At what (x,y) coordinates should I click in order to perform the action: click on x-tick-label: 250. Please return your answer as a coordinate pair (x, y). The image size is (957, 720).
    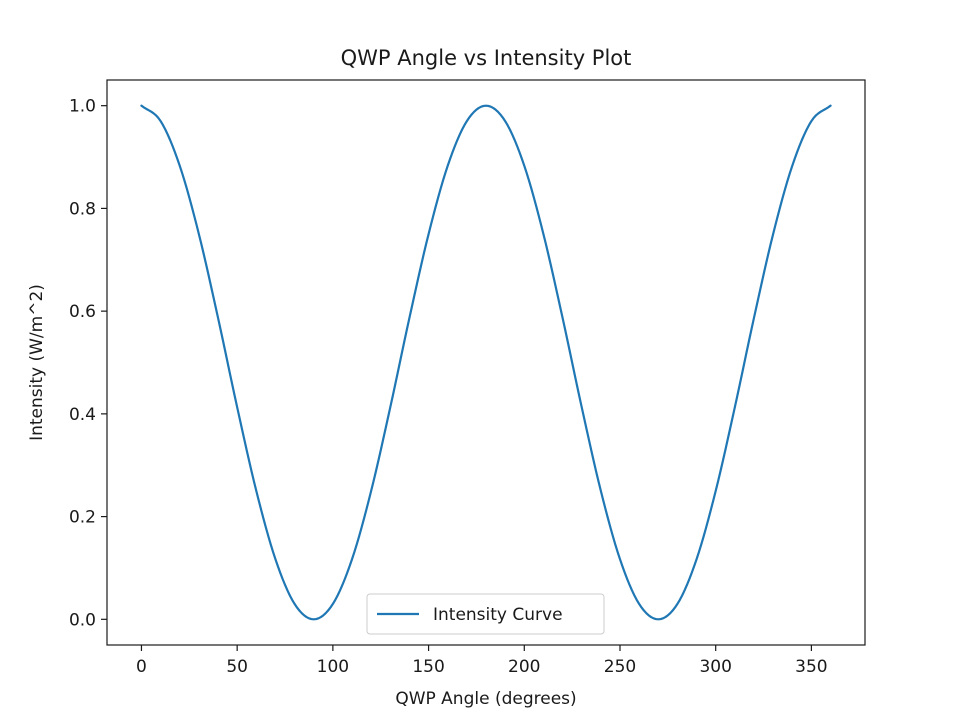
    Looking at the image, I should click on (620, 667).